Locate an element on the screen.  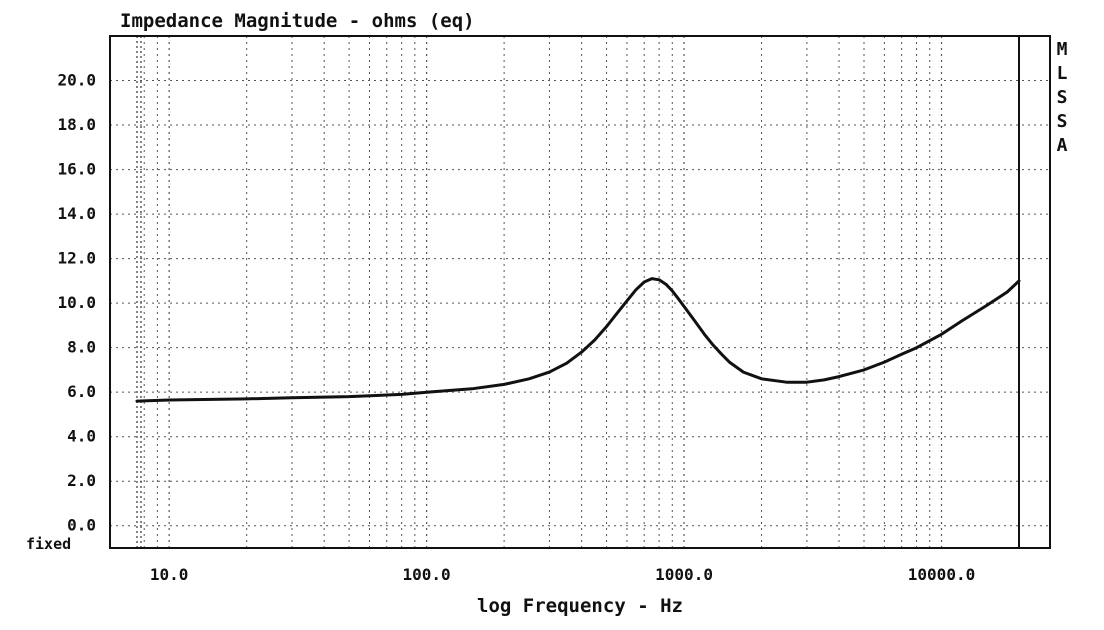
y-tick-label: 10.0 is located at coordinates (76, 302).